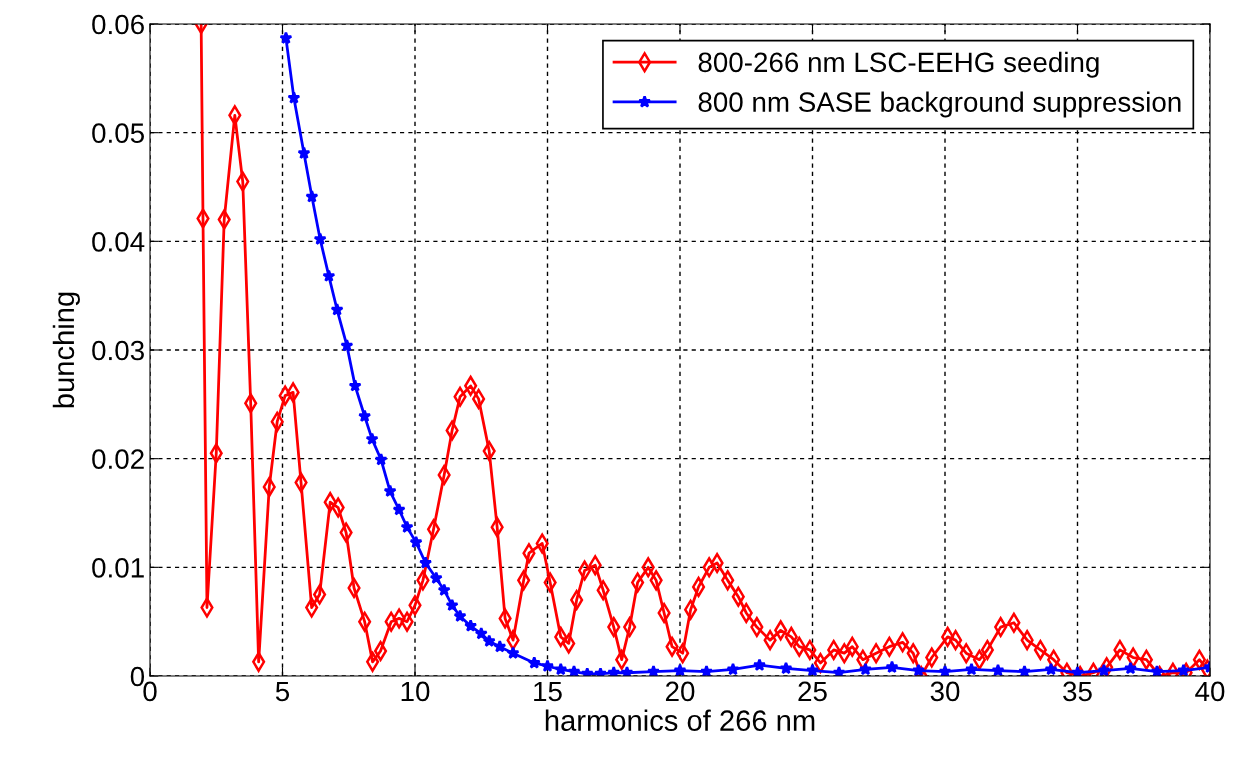  What do you see at coordinates (1077, 691) in the screenshot?
I see `x-tick-label: 35` at bounding box center [1077, 691].